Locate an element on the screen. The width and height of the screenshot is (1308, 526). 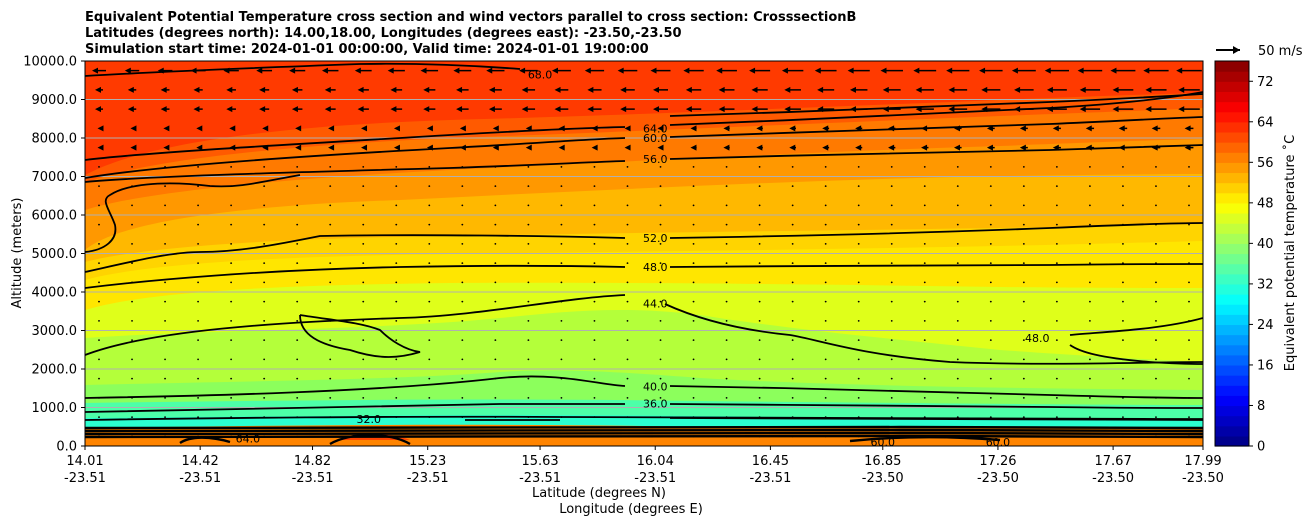
contour-label: 68.0 is located at coordinates (540, 74).